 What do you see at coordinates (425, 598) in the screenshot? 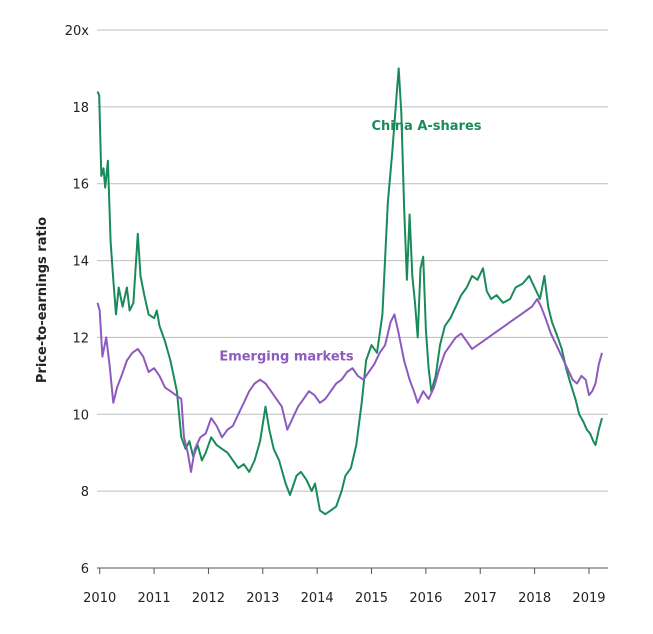
I see `x-tick-label: 2016` at bounding box center [425, 598].